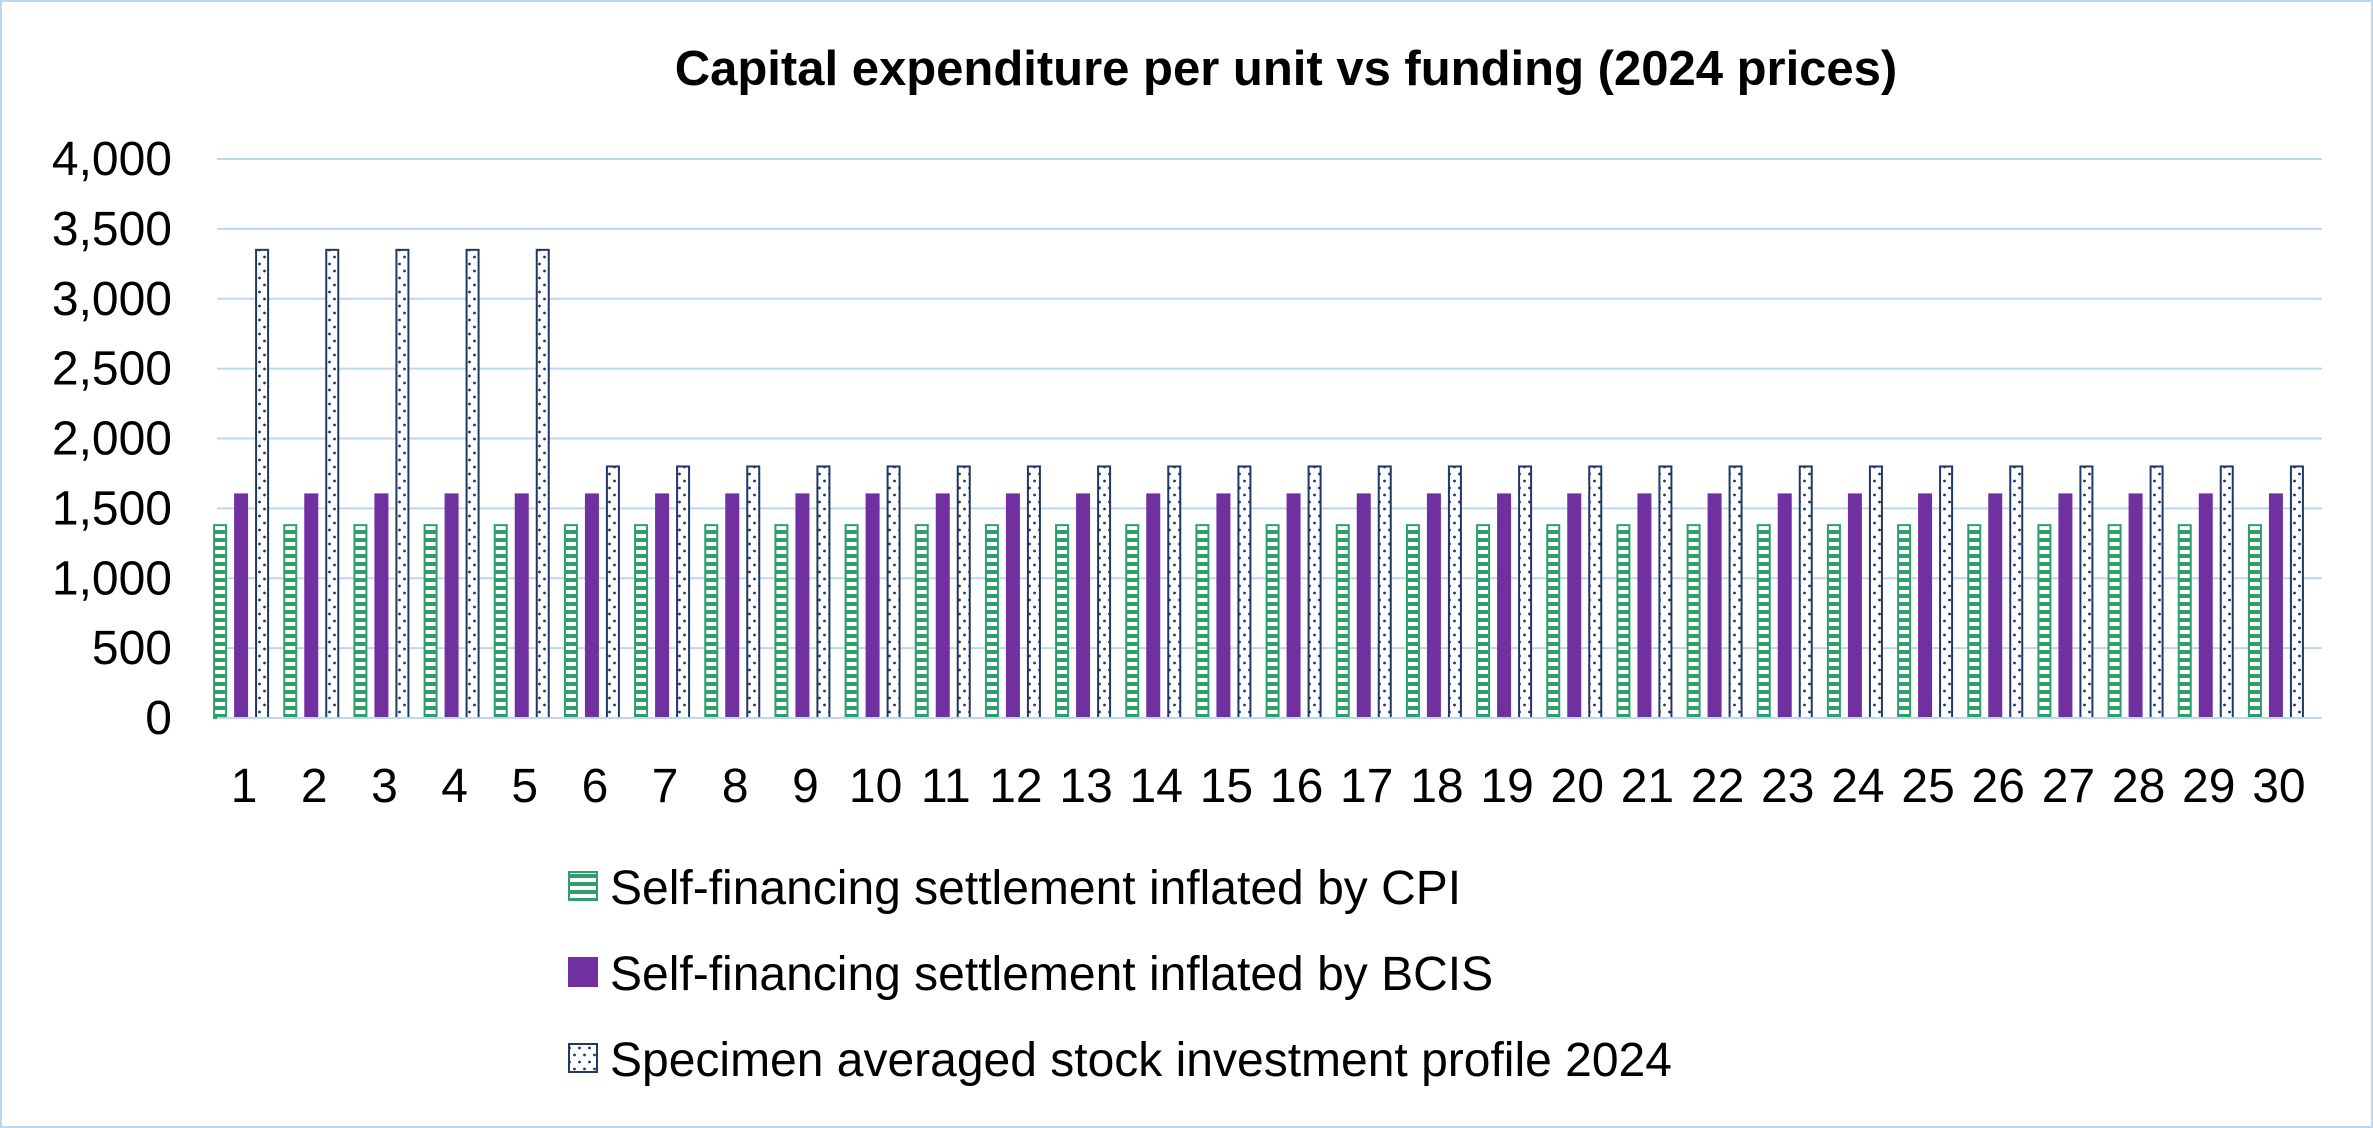  I want to click on x-tick-label: 18, so click(1436, 786).